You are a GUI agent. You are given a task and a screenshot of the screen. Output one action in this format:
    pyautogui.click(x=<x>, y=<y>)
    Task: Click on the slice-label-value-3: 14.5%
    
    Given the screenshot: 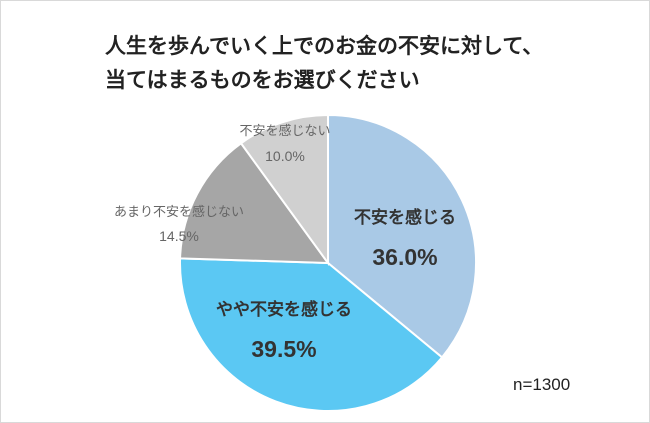 What is the action you would take?
    pyautogui.click(x=179, y=236)
    